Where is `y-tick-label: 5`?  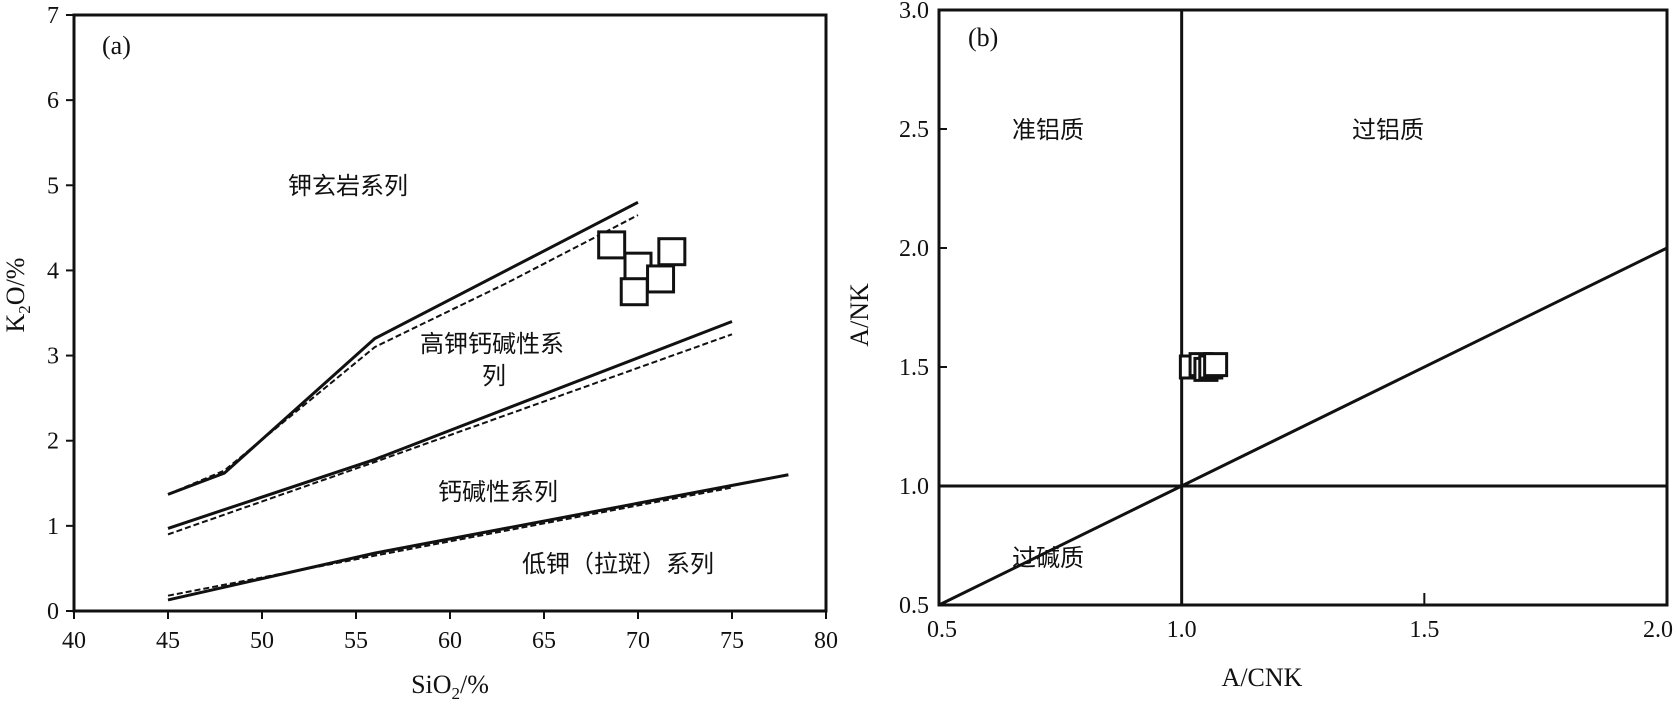 y-tick-label: 5 is located at coordinates (53, 186).